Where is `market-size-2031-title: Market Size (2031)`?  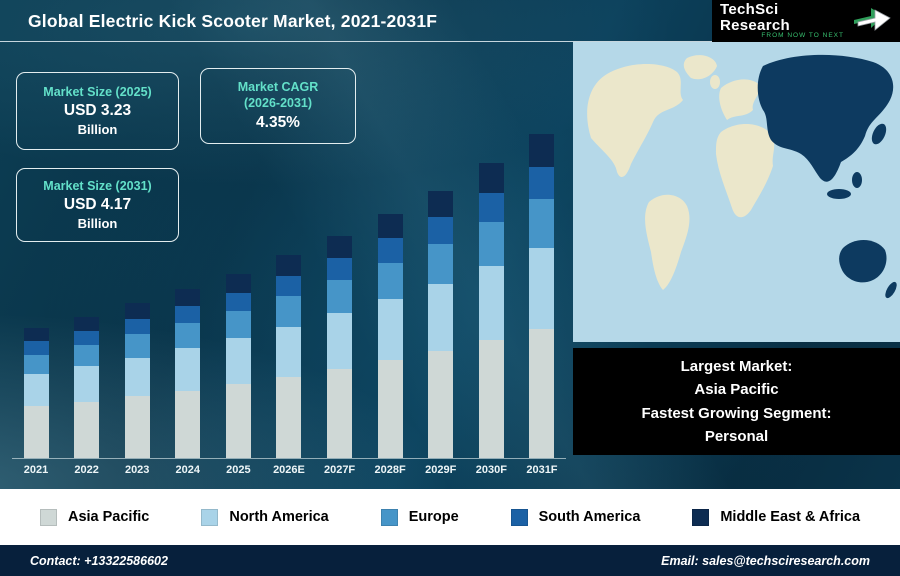
market-size-2031-title: Market Size (2031) is located at coordinates (97, 185).